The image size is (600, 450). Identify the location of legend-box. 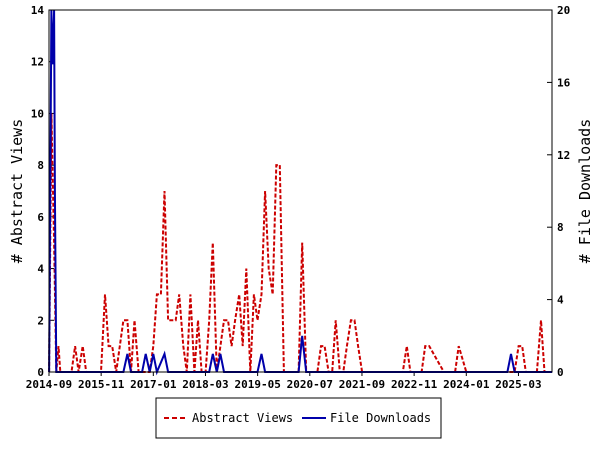
(298, 418).